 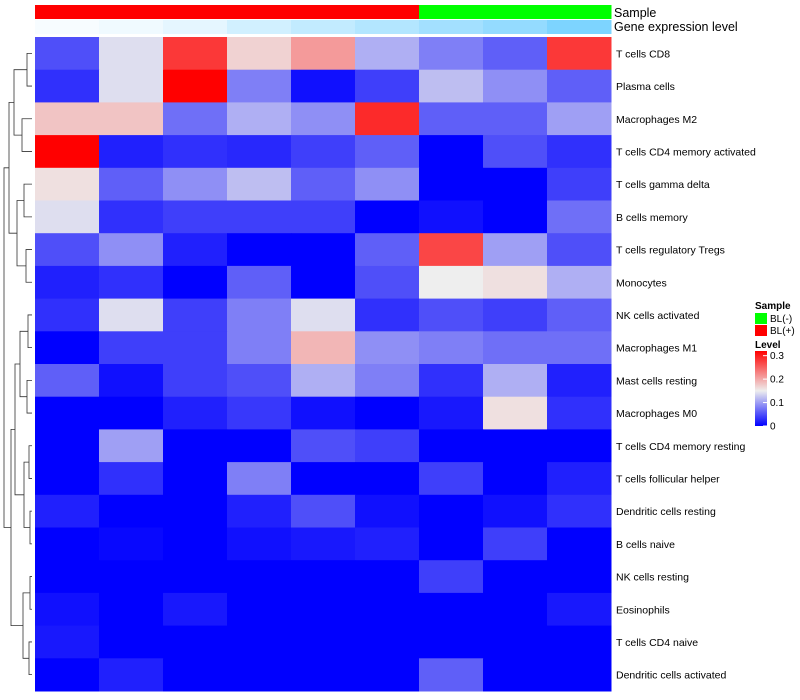 What do you see at coordinates (761, 318) in the screenshot?
I see `legend-sample-swatch` at bounding box center [761, 318].